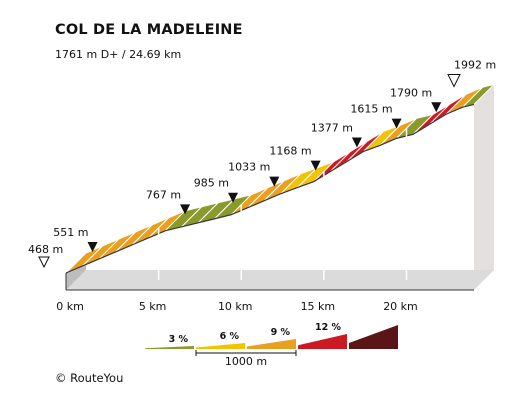 The width and height of the screenshot is (532, 400). I want to click on start-marker-triangle, so click(44, 262).